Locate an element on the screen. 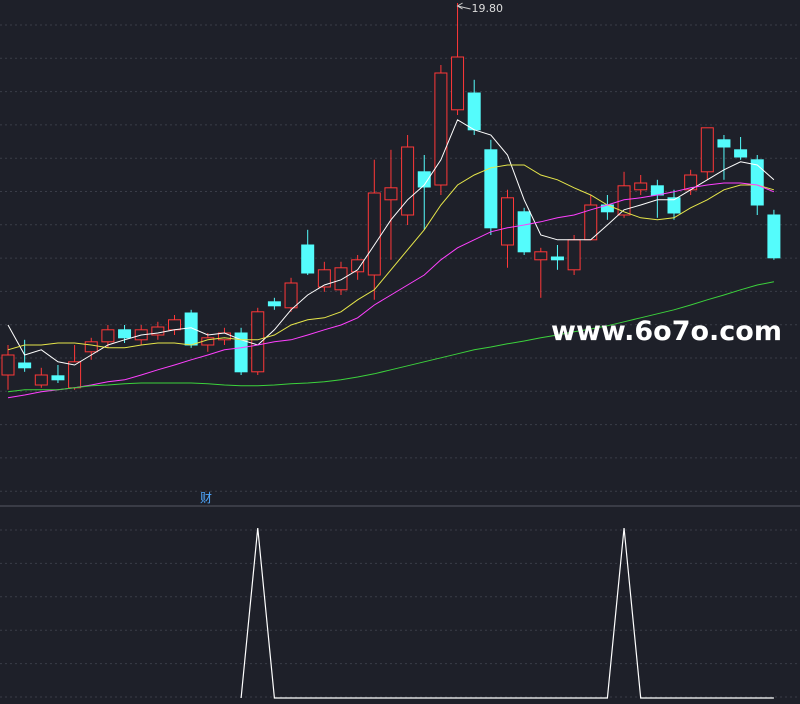  peak-label: 19.80 is located at coordinates (488, 8).